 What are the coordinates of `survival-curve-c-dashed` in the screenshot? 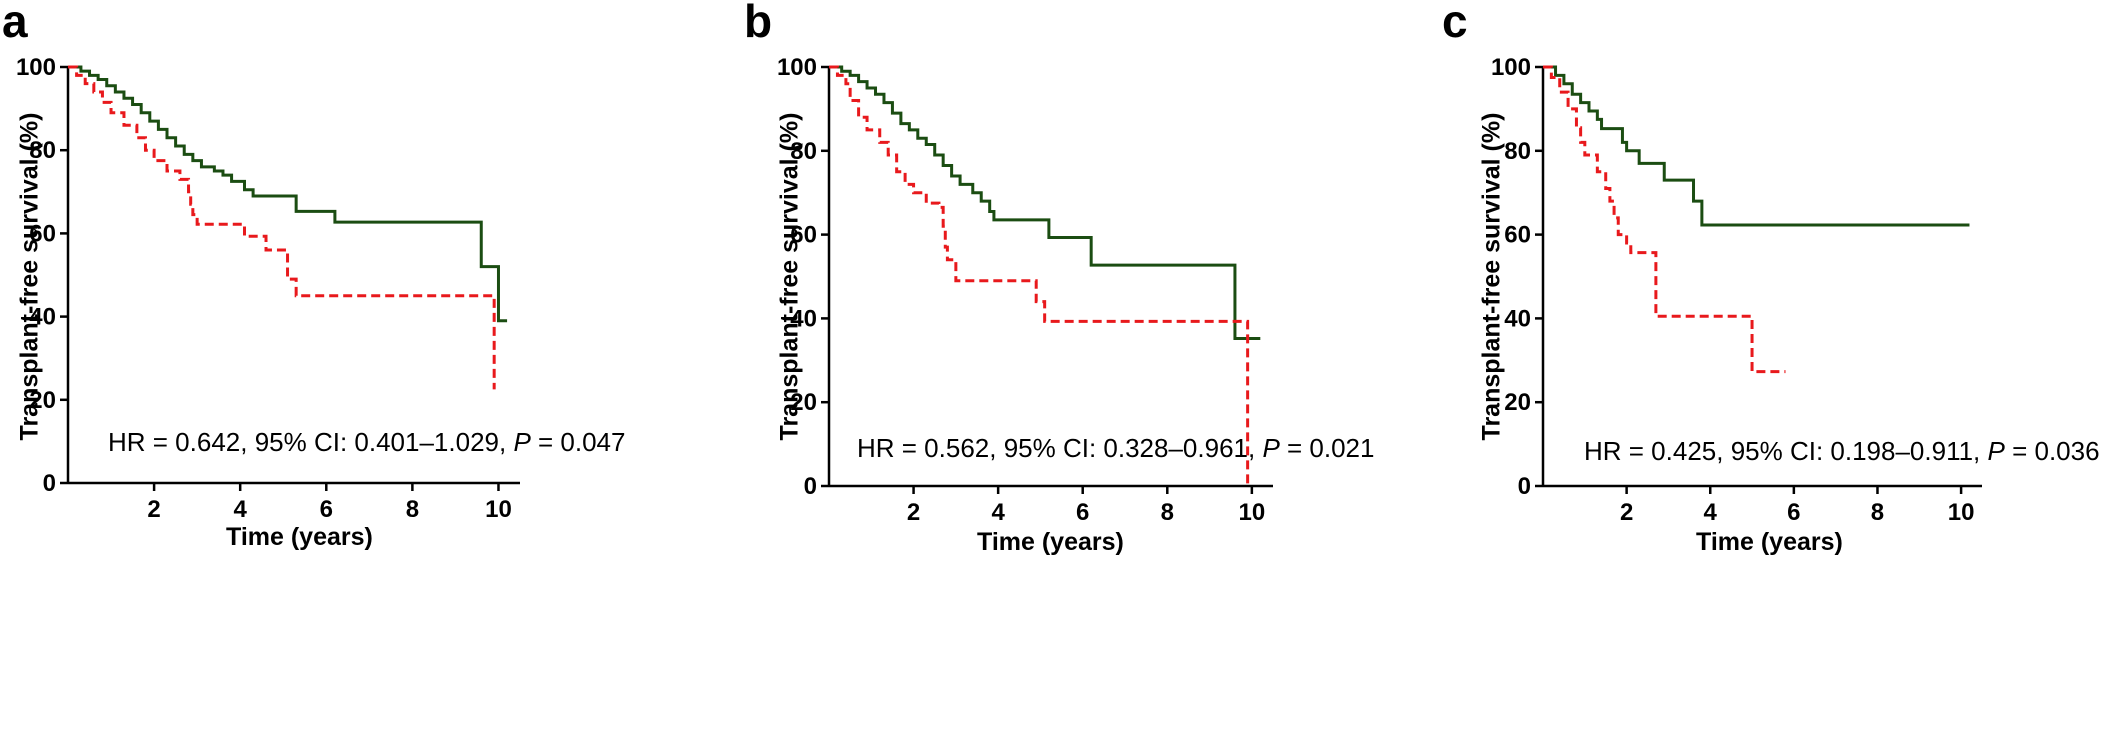 It's located at (1664, 219).